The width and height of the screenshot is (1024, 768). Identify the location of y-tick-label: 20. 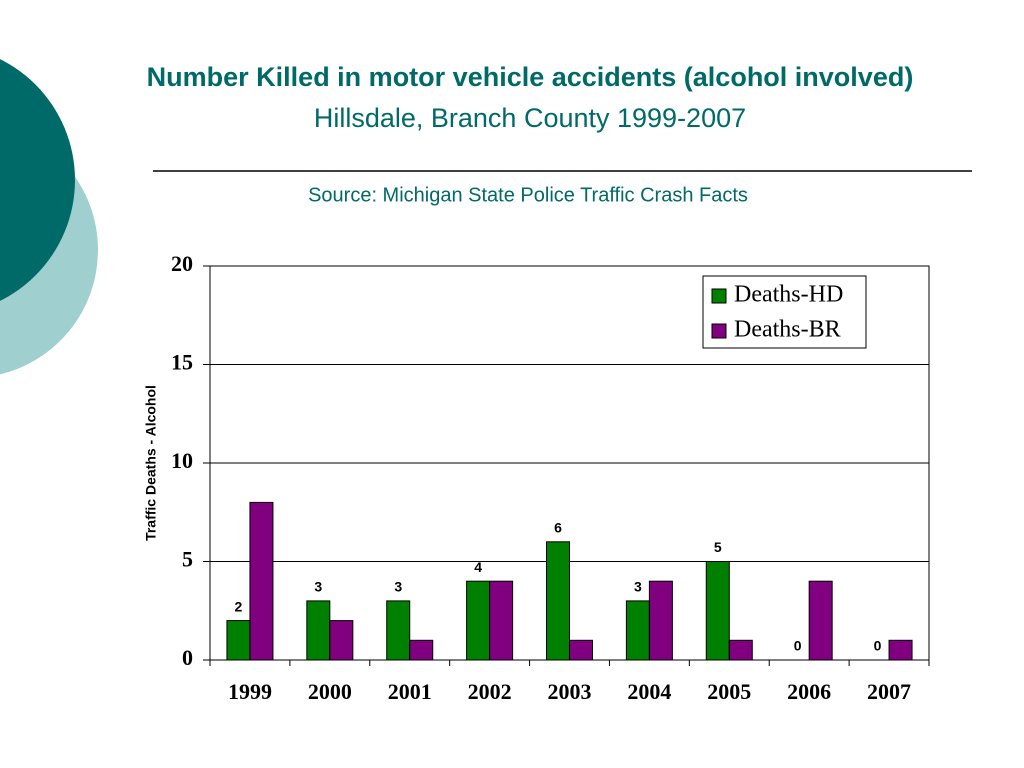
(182, 263).